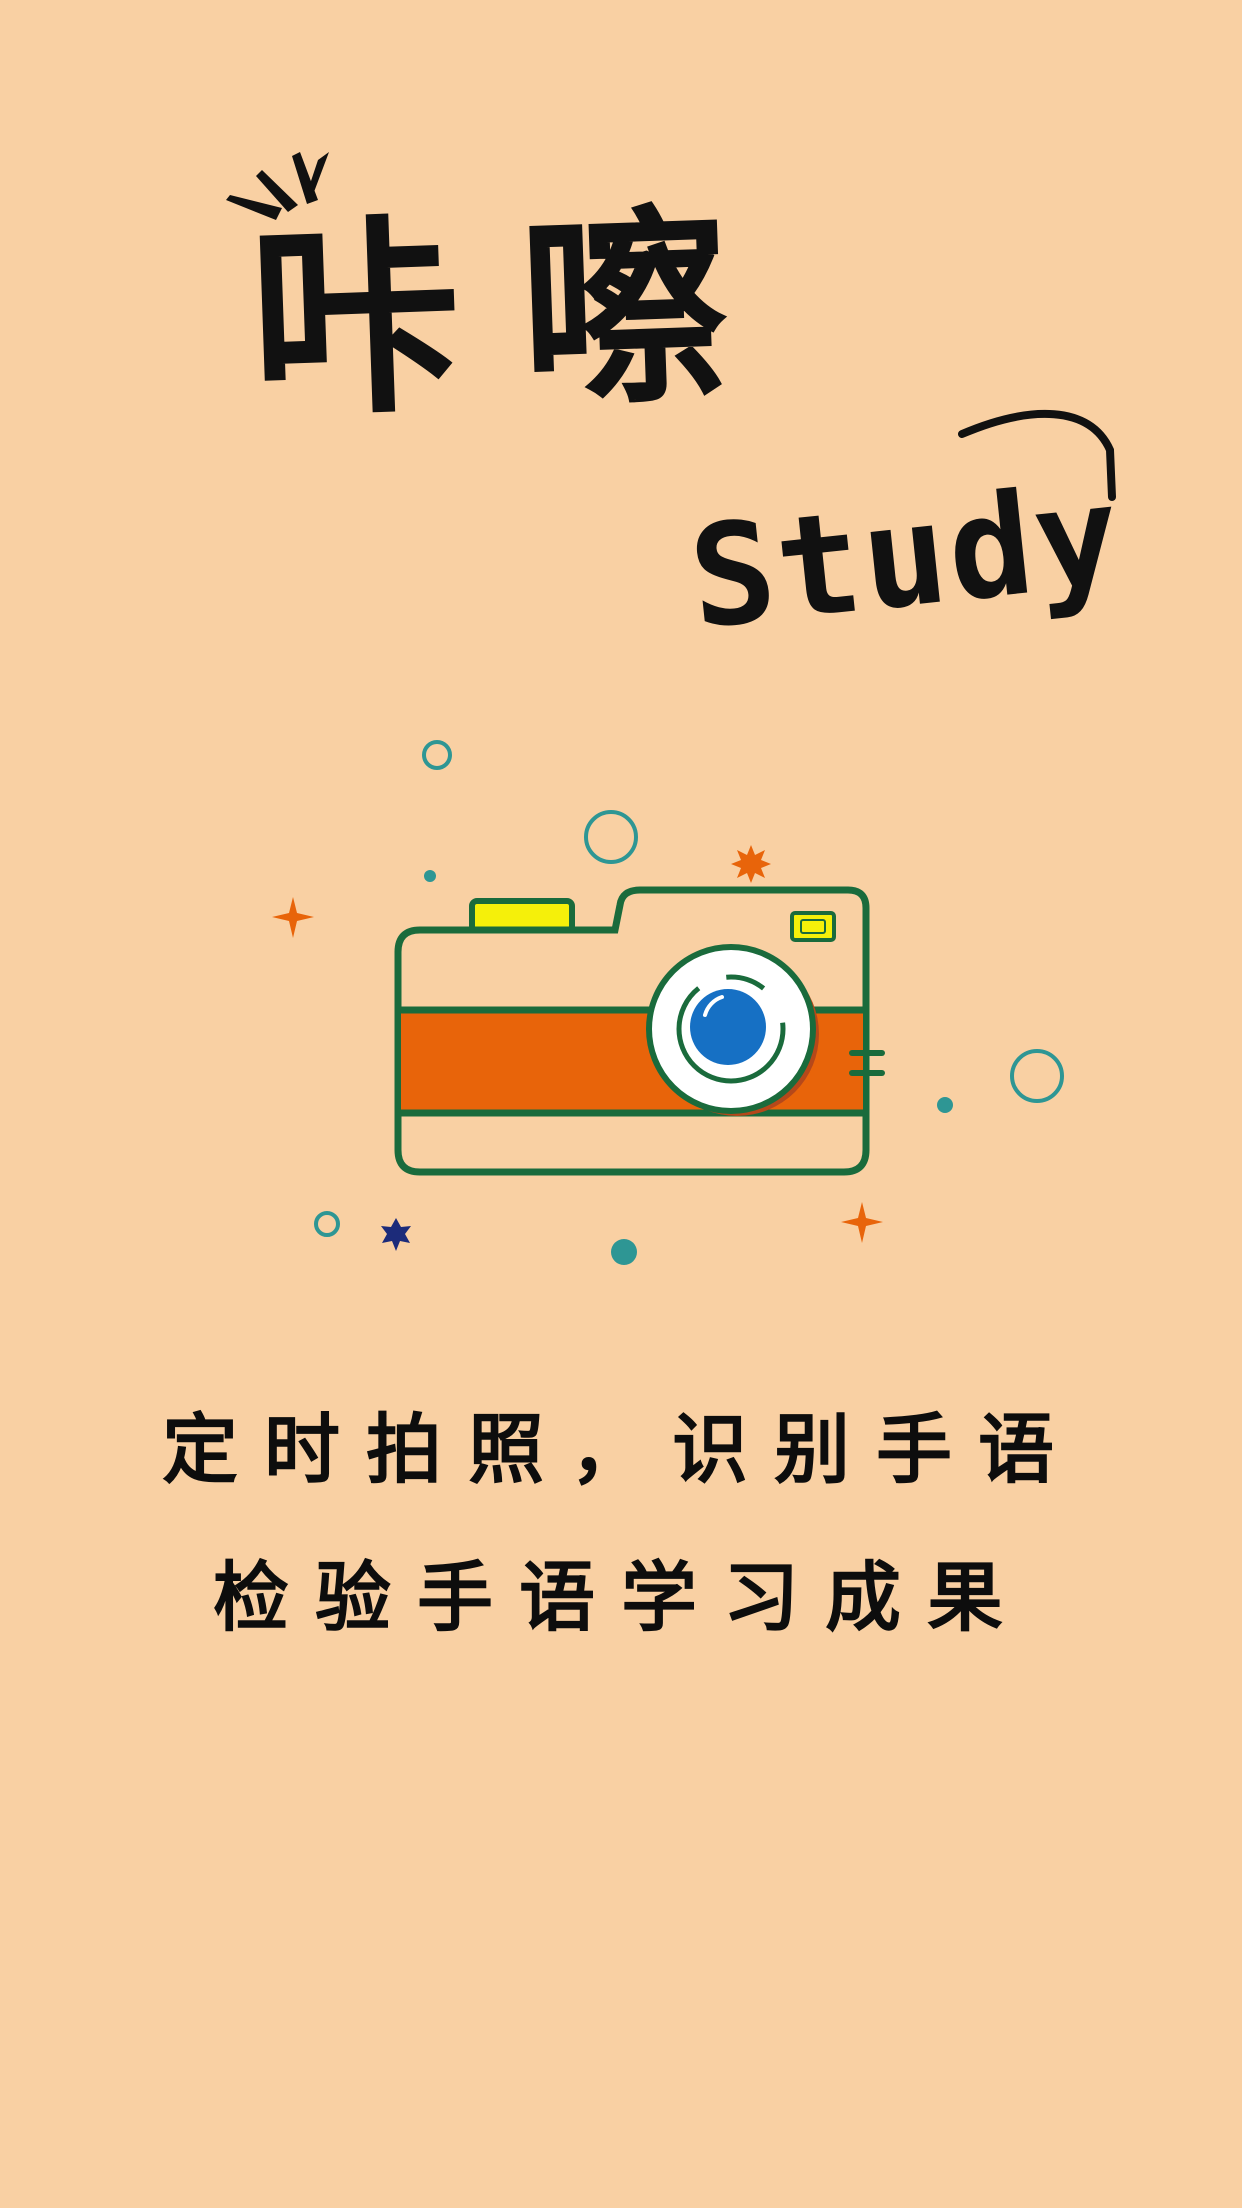  I want to click on sparkle-lines-icon, so click(277, 186).